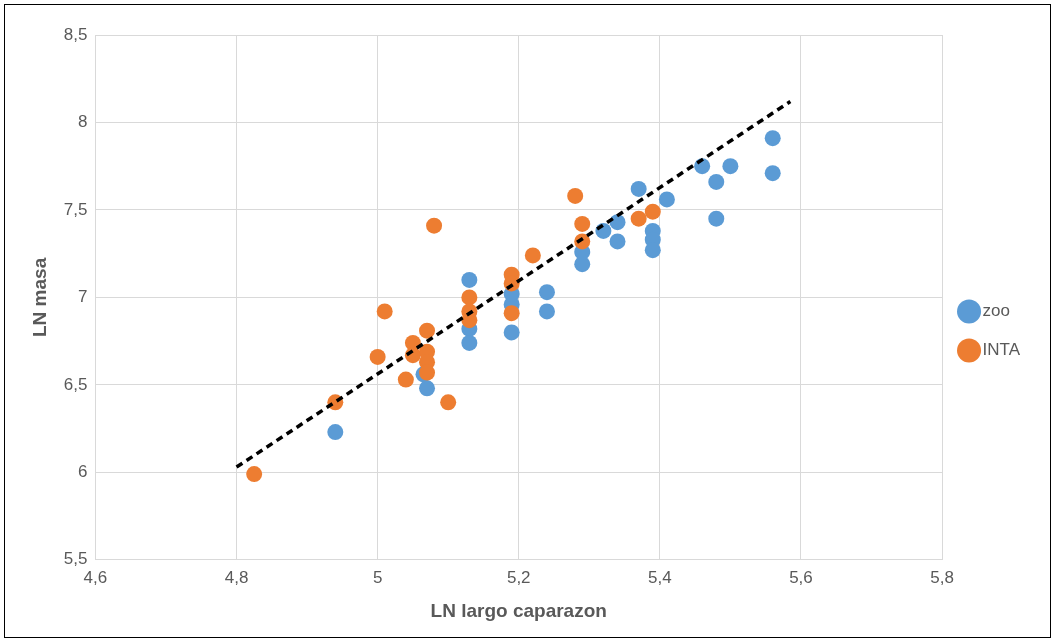 Image resolution: width=1055 pixels, height=642 pixels. What do you see at coordinates (82, 122) in the screenshot?
I see `y-tick-label: 8` at bounding box center [82, 122].